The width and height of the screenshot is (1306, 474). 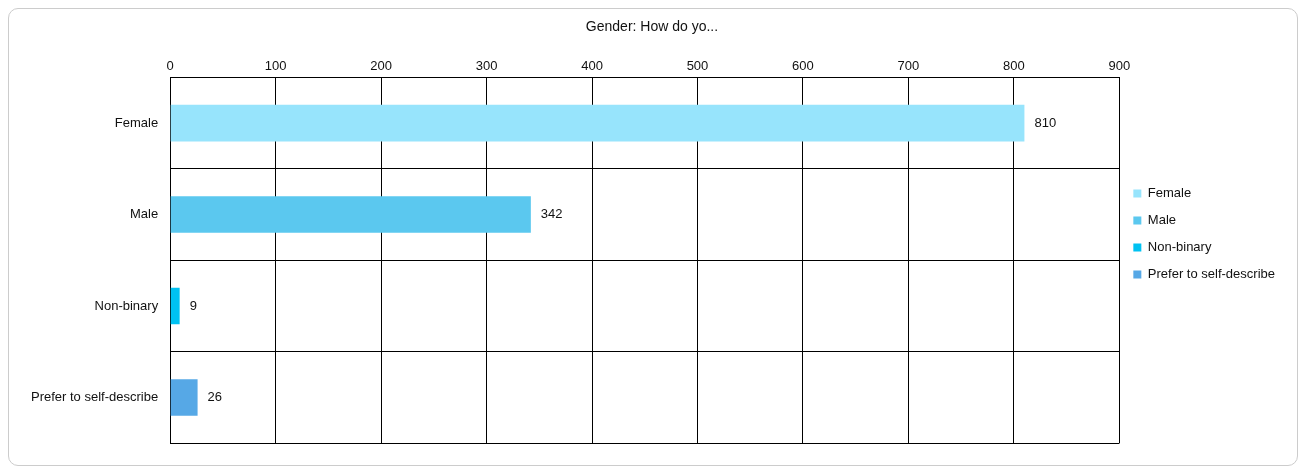 I want to click on x-tick-label: 0, so click(x=170, y=66).